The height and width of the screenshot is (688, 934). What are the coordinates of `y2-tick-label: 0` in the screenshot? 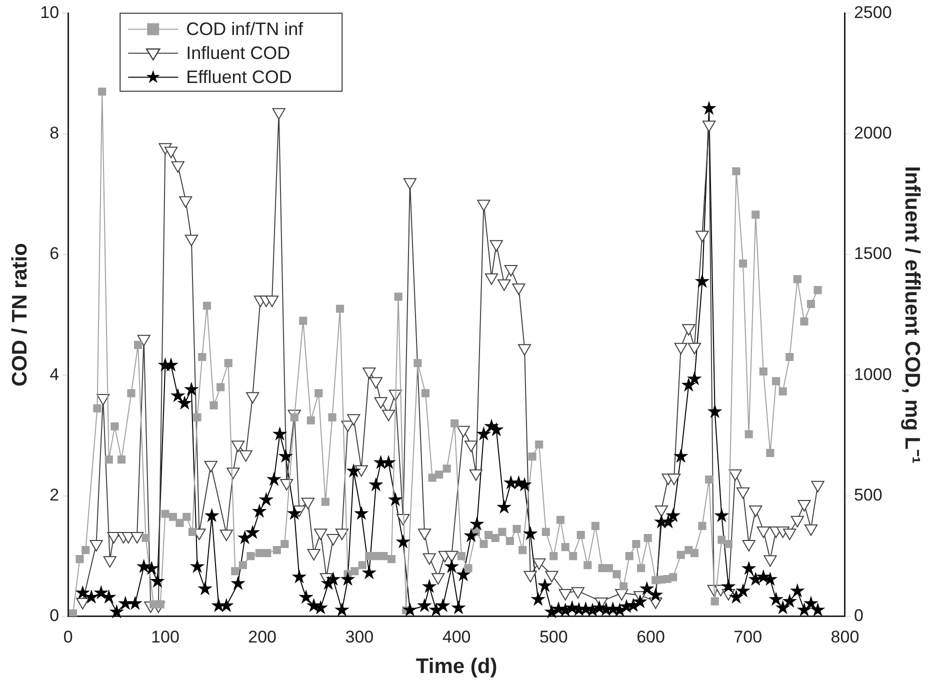 It's located at (859, 616).